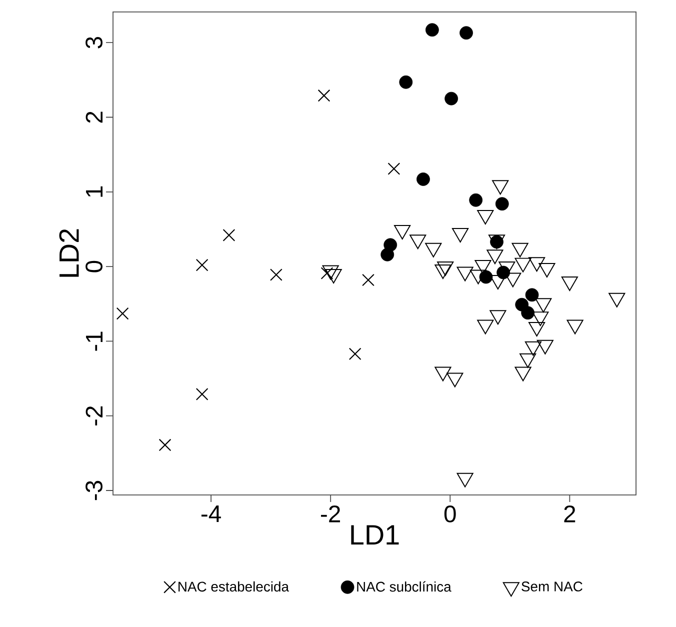 This screenshot has width=676, height=627. What do you see at coordinates (69, 253) in the screenshot?
I see `y-axis-title: LD2` at bounding box center [69, 253].